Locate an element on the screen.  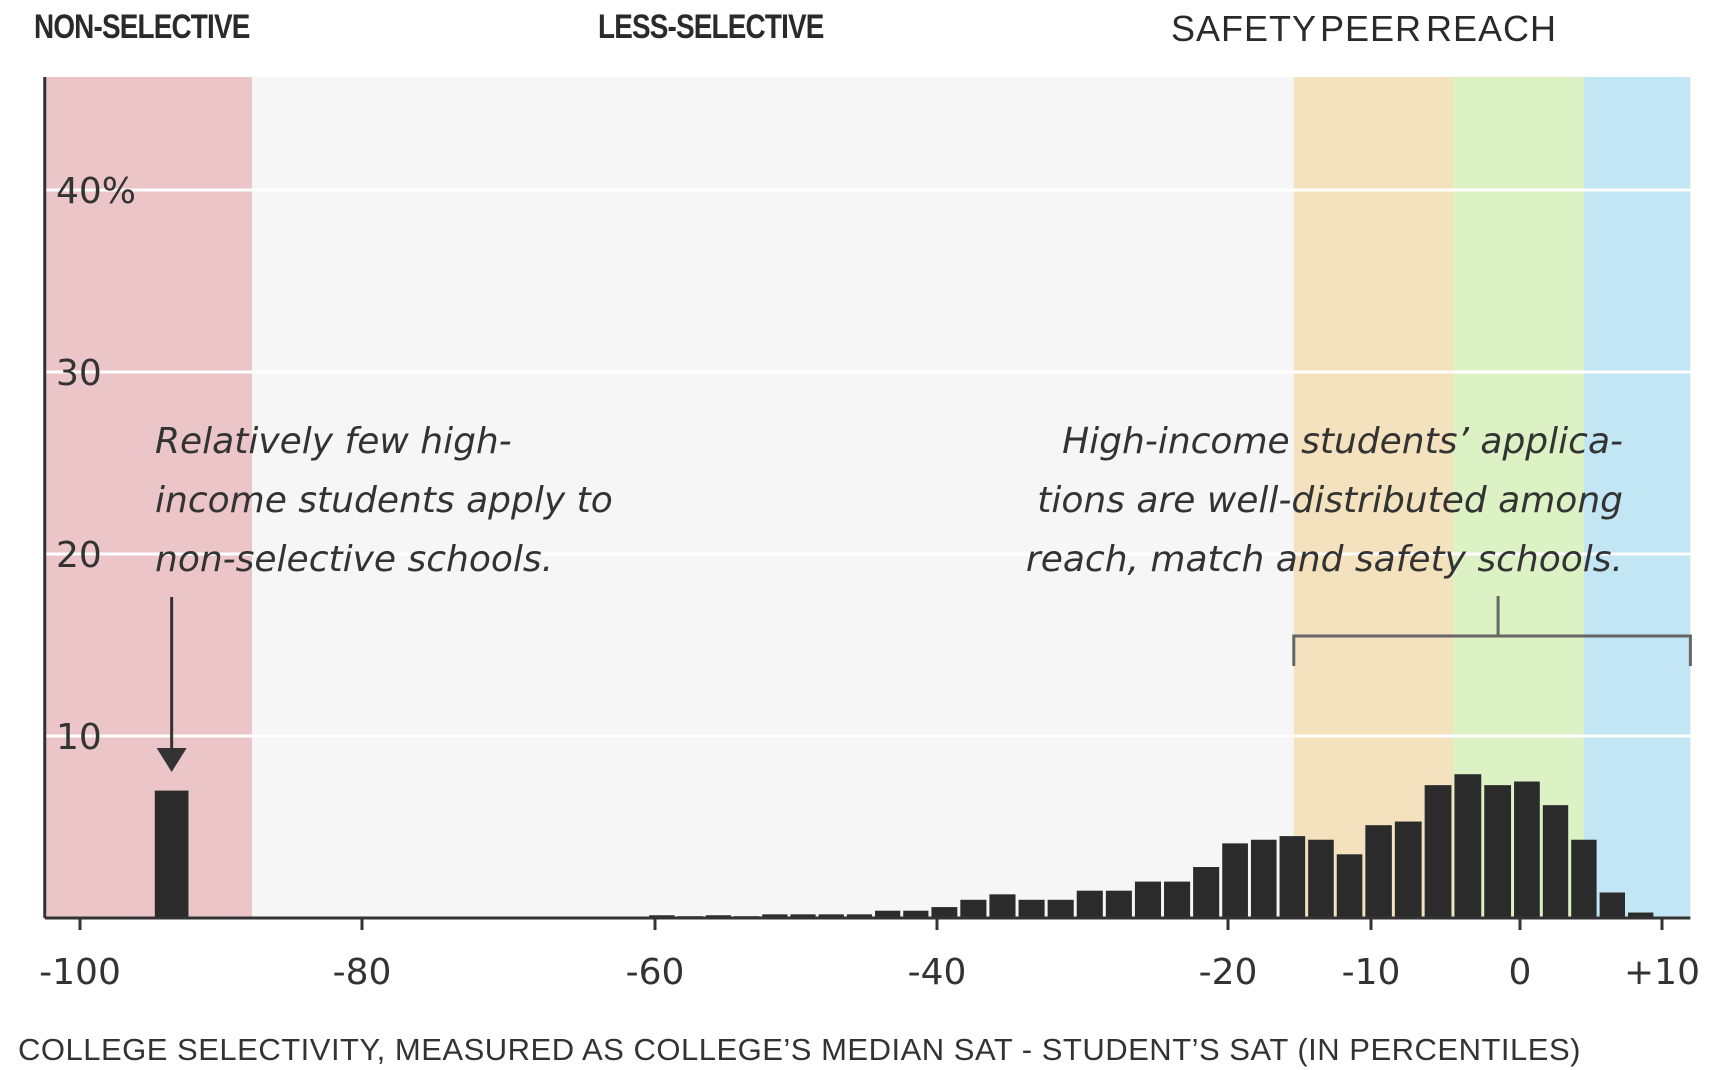
category-peer: PEER is located at coordinates (1371, 28).